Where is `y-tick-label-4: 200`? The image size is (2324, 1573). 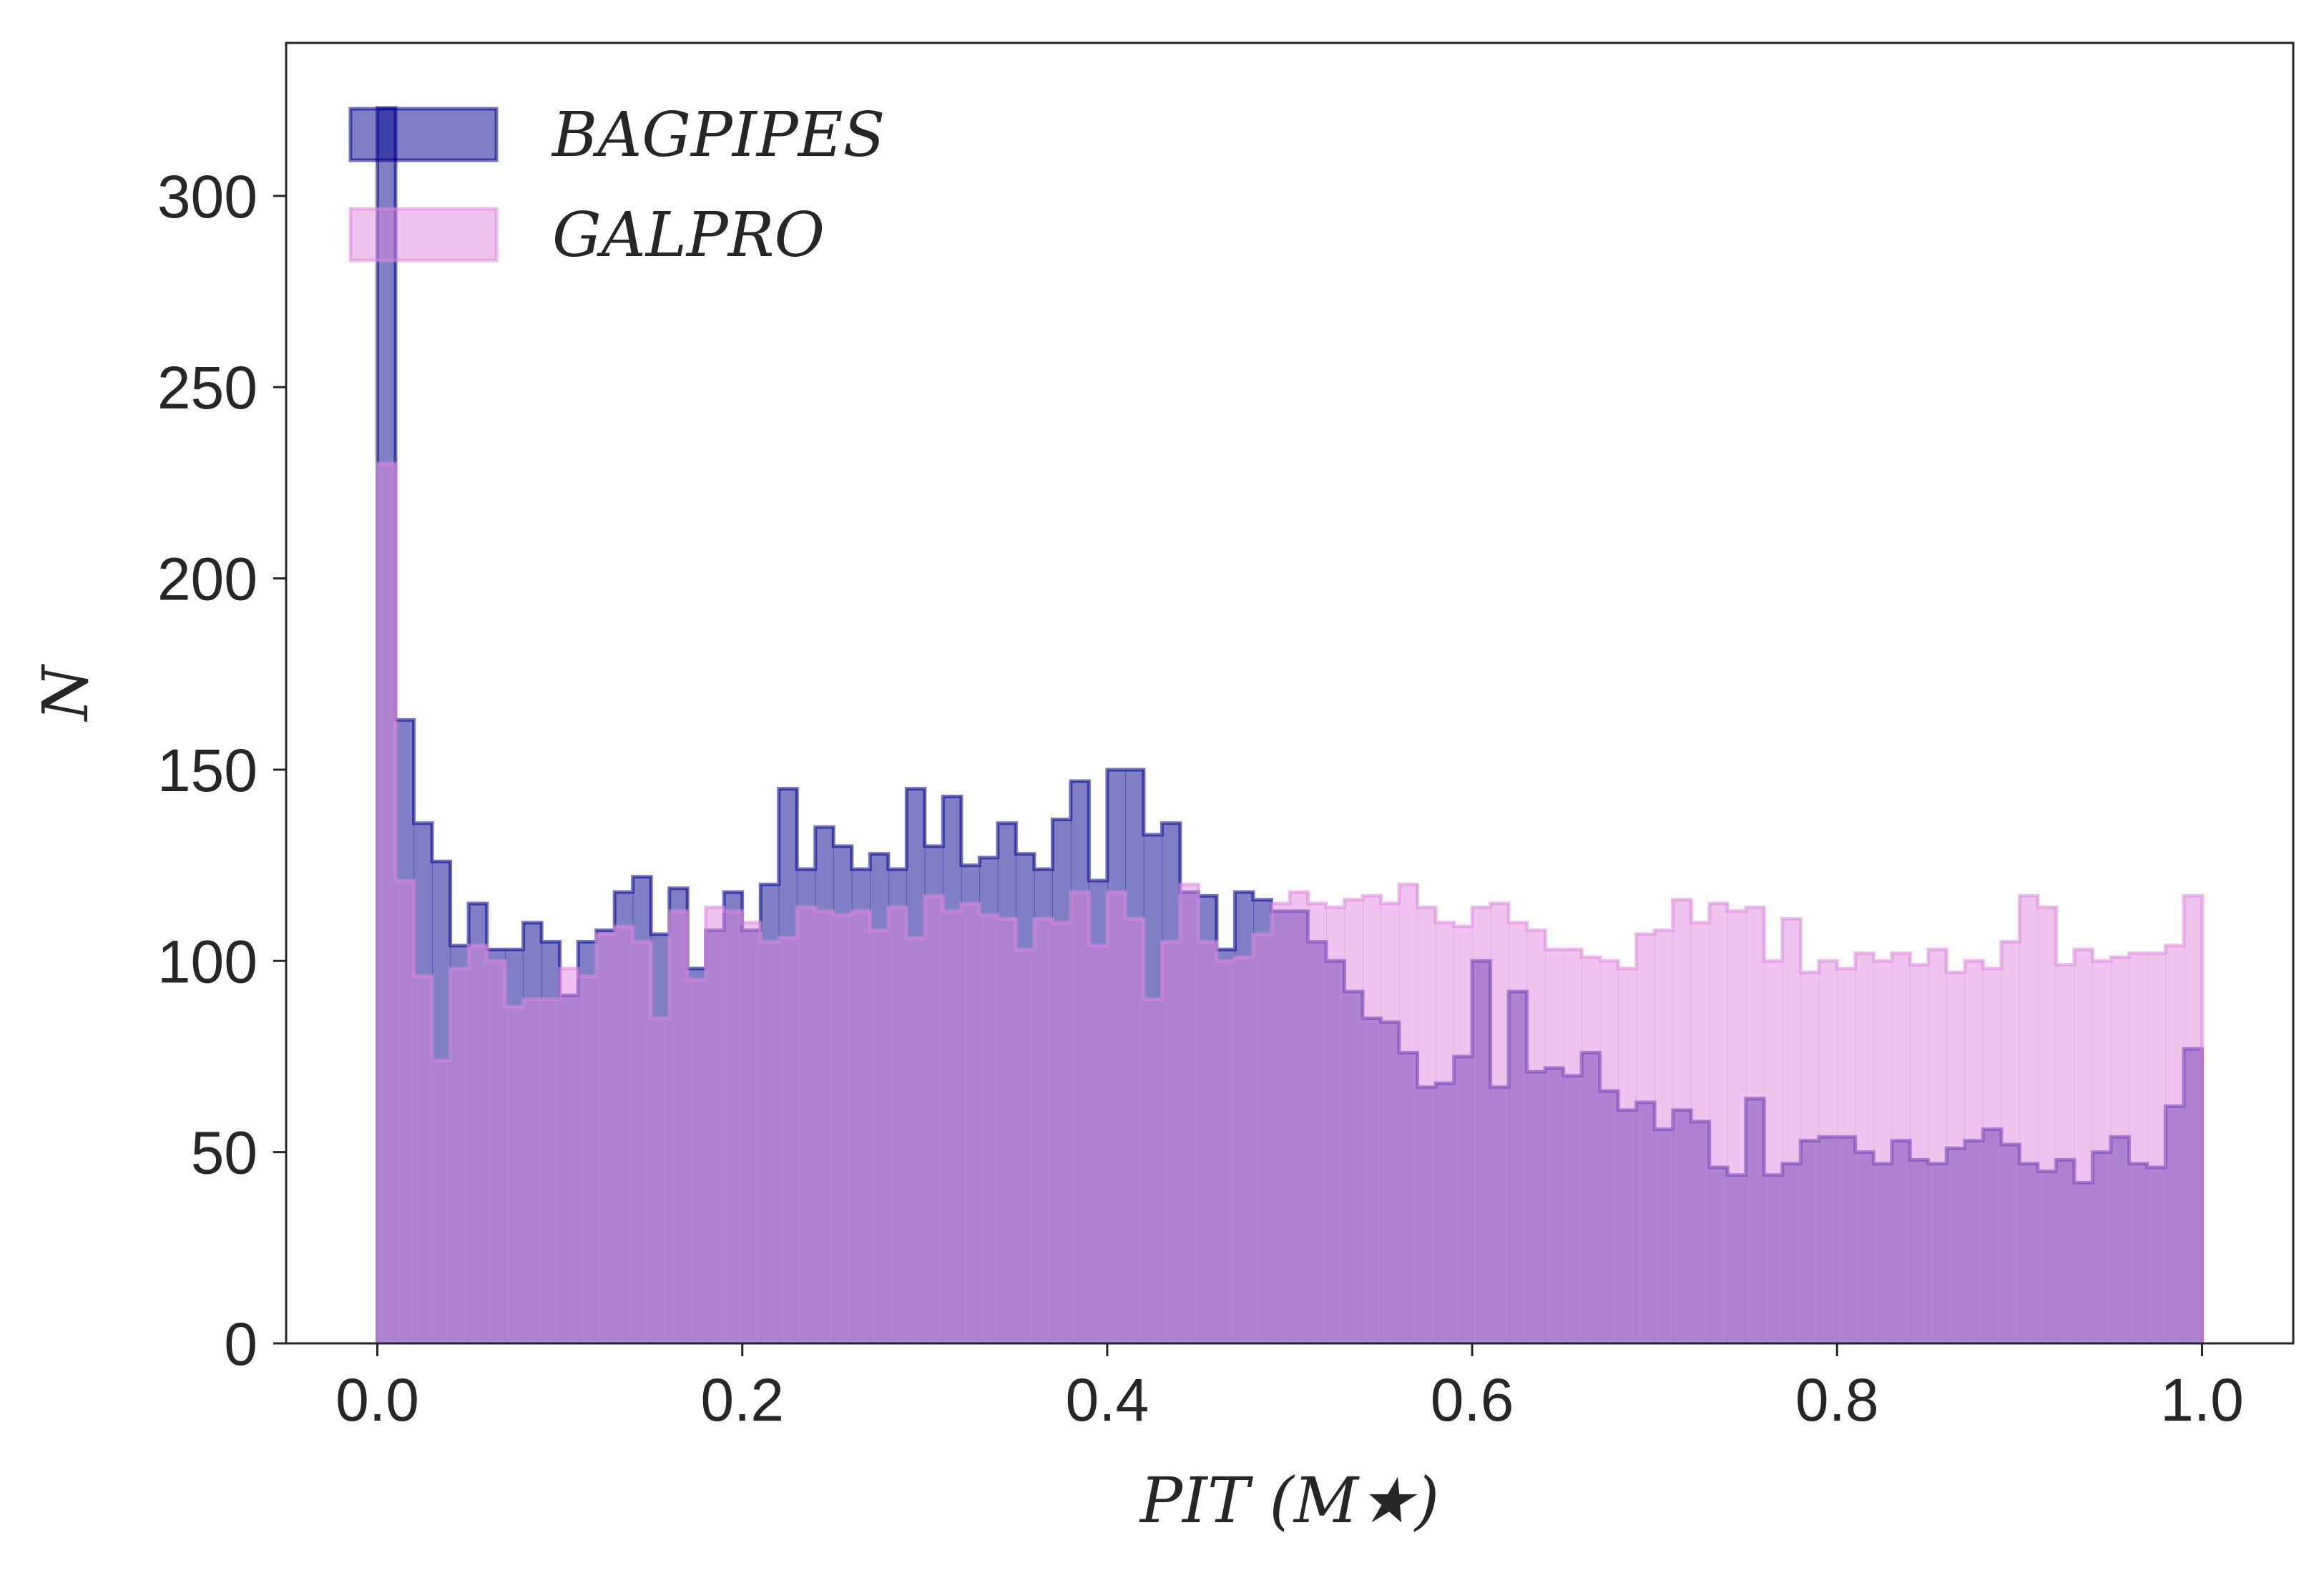 y-tick-label-4: 200 is located at coordinates (208, 580).